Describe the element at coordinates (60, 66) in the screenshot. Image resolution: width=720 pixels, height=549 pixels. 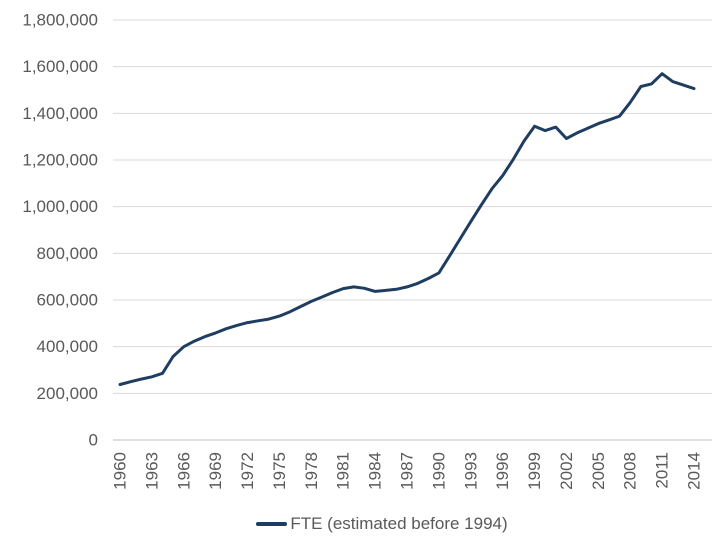
I see `y-axis-tick-label: 1,600,000` at that location.